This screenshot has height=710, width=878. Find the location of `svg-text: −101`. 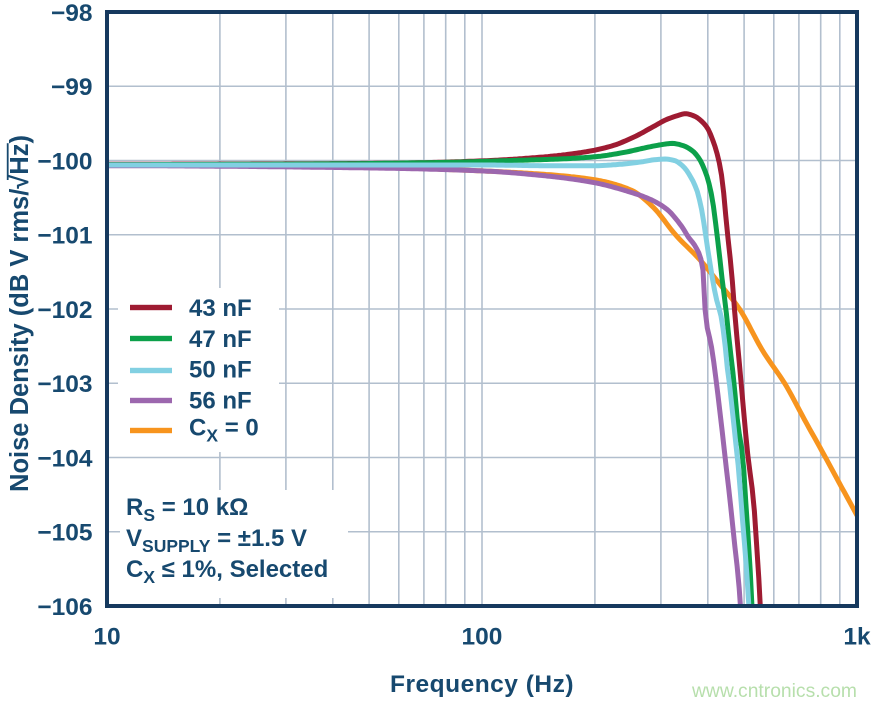

svg-text: −101 is located at coordinates (64, 236).